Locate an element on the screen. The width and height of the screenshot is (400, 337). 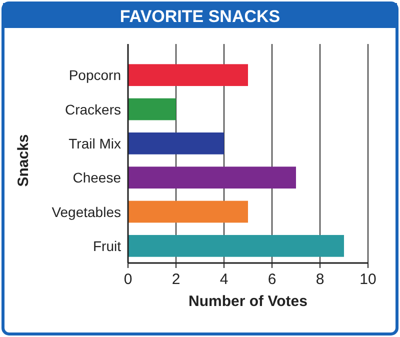
y-tick-label: Cheese is located at coordinates (97, 178).